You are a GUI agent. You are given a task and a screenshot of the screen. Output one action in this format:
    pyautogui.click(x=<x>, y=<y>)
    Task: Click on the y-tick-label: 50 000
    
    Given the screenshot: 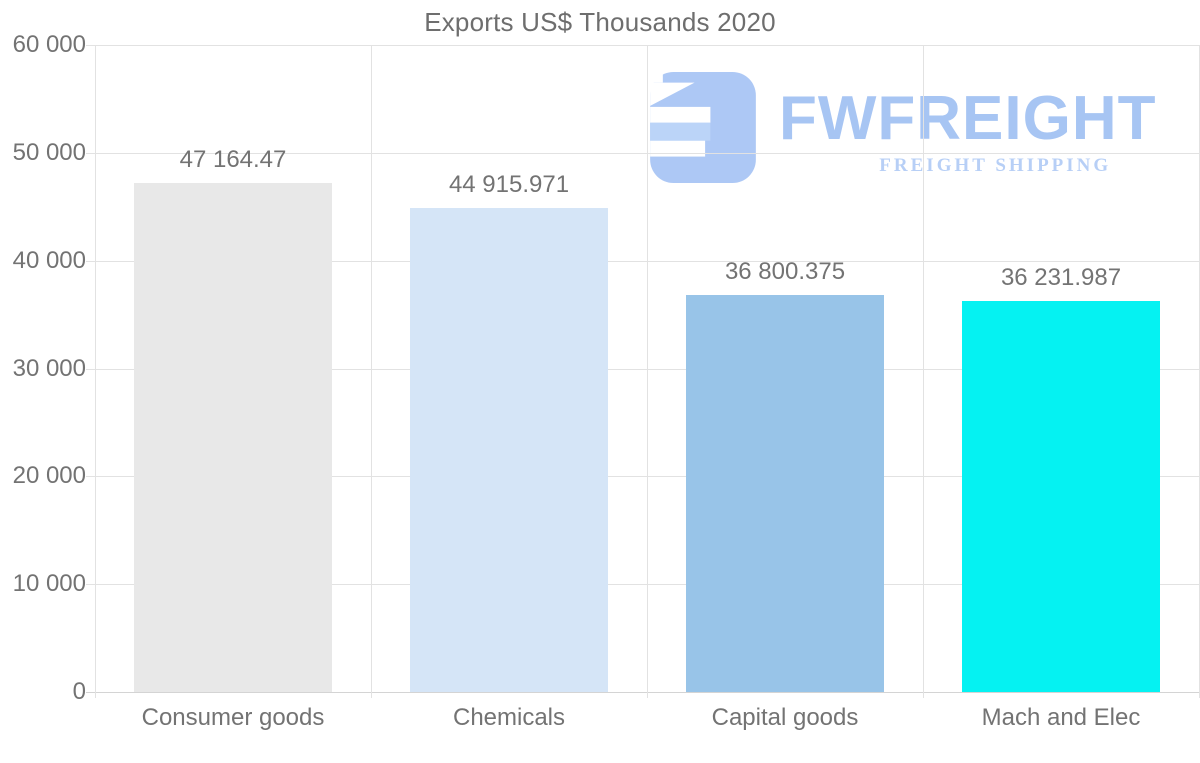 What is the action you would take?
    pyautogui.click(x=49, y=152)
    